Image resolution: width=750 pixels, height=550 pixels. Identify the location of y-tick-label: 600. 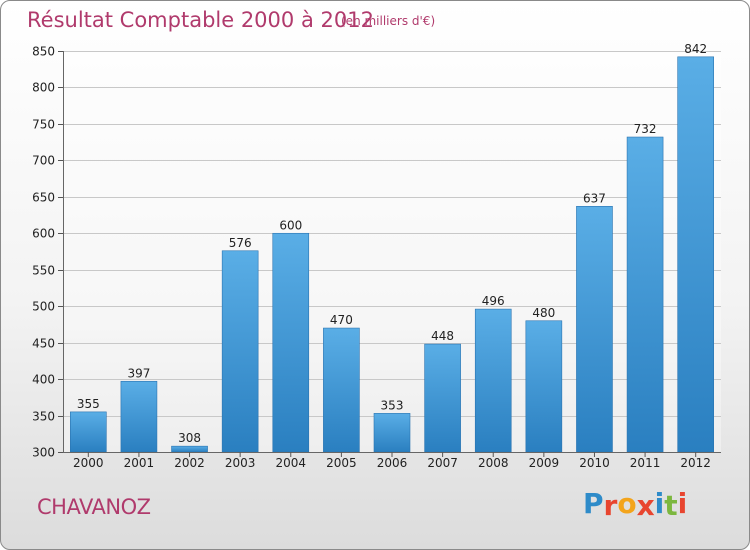
(43, 234).